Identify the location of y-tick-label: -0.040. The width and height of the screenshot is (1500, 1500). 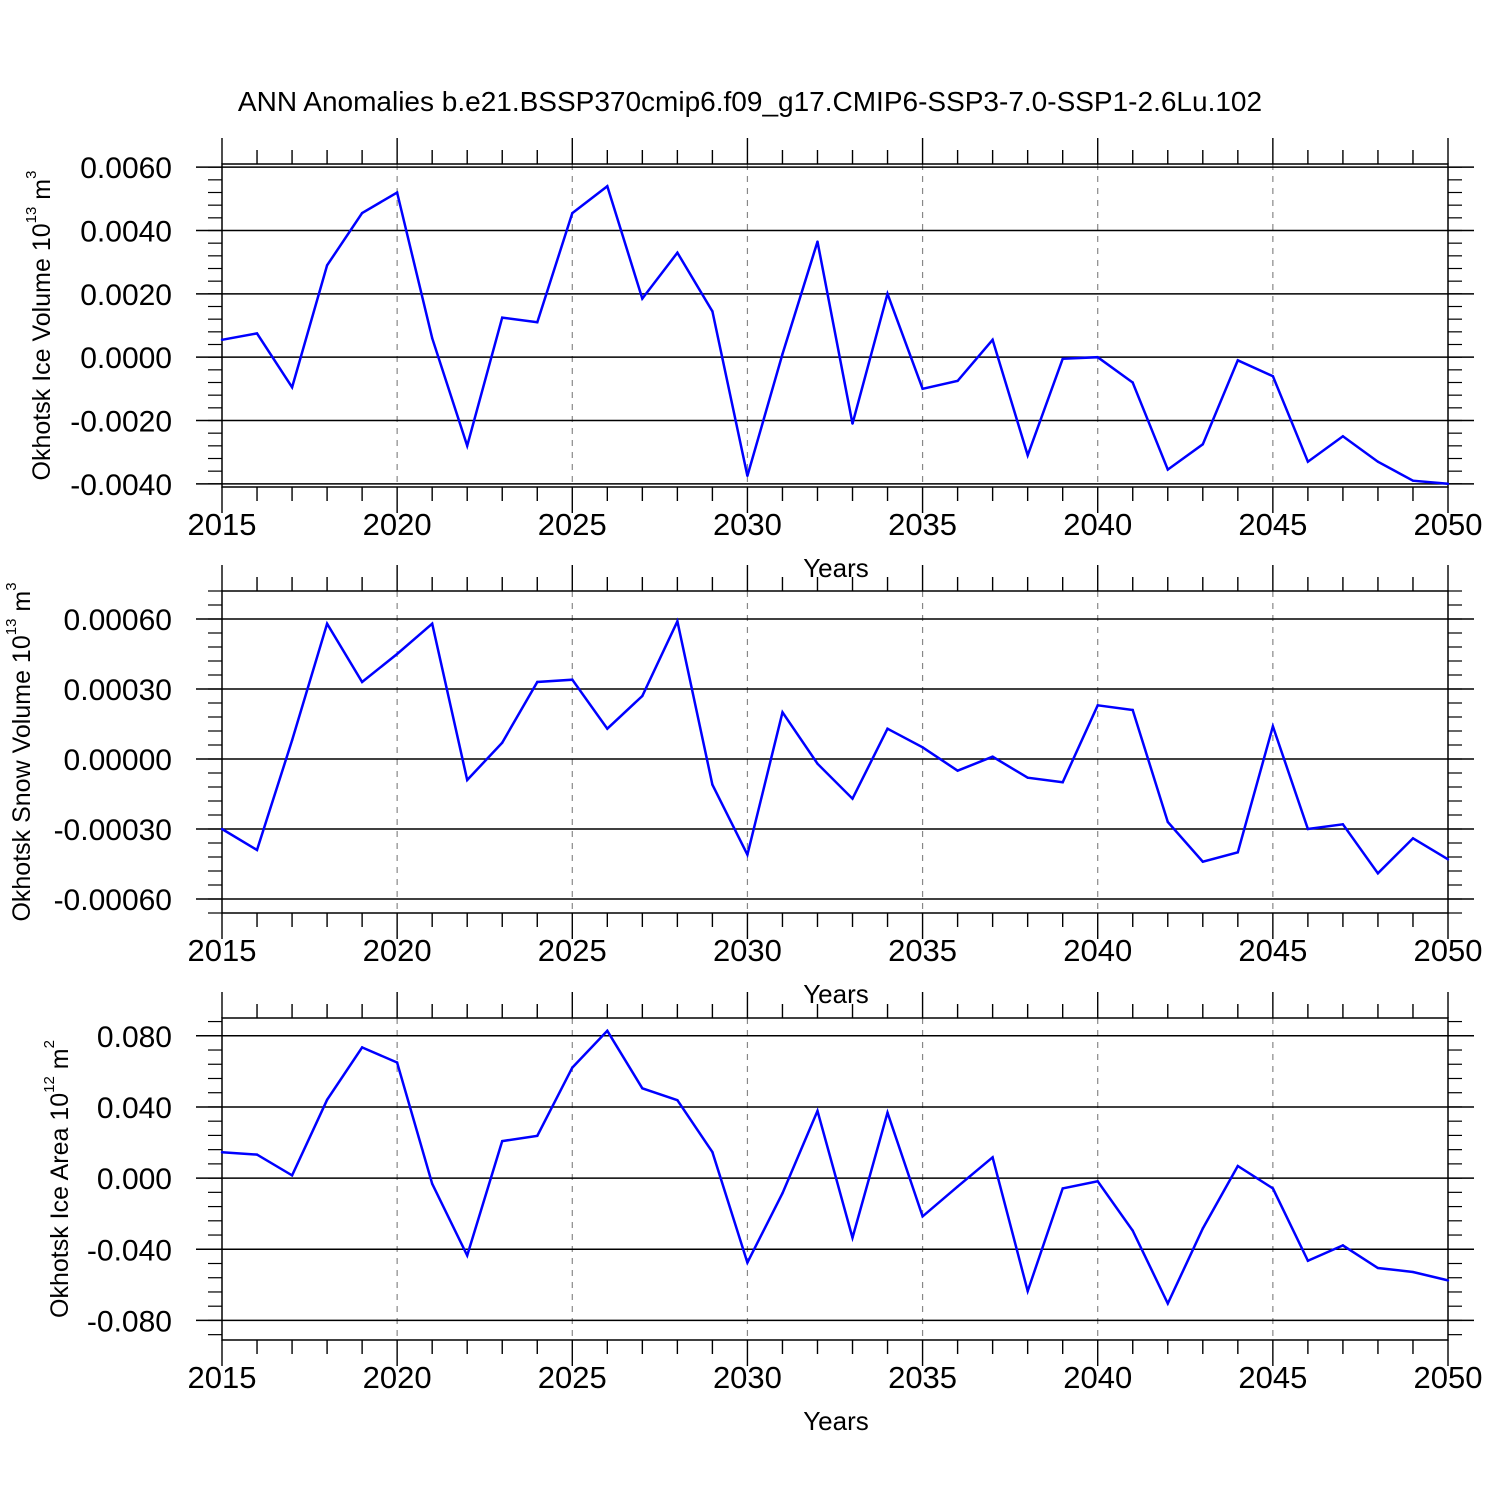
(129, 1250).